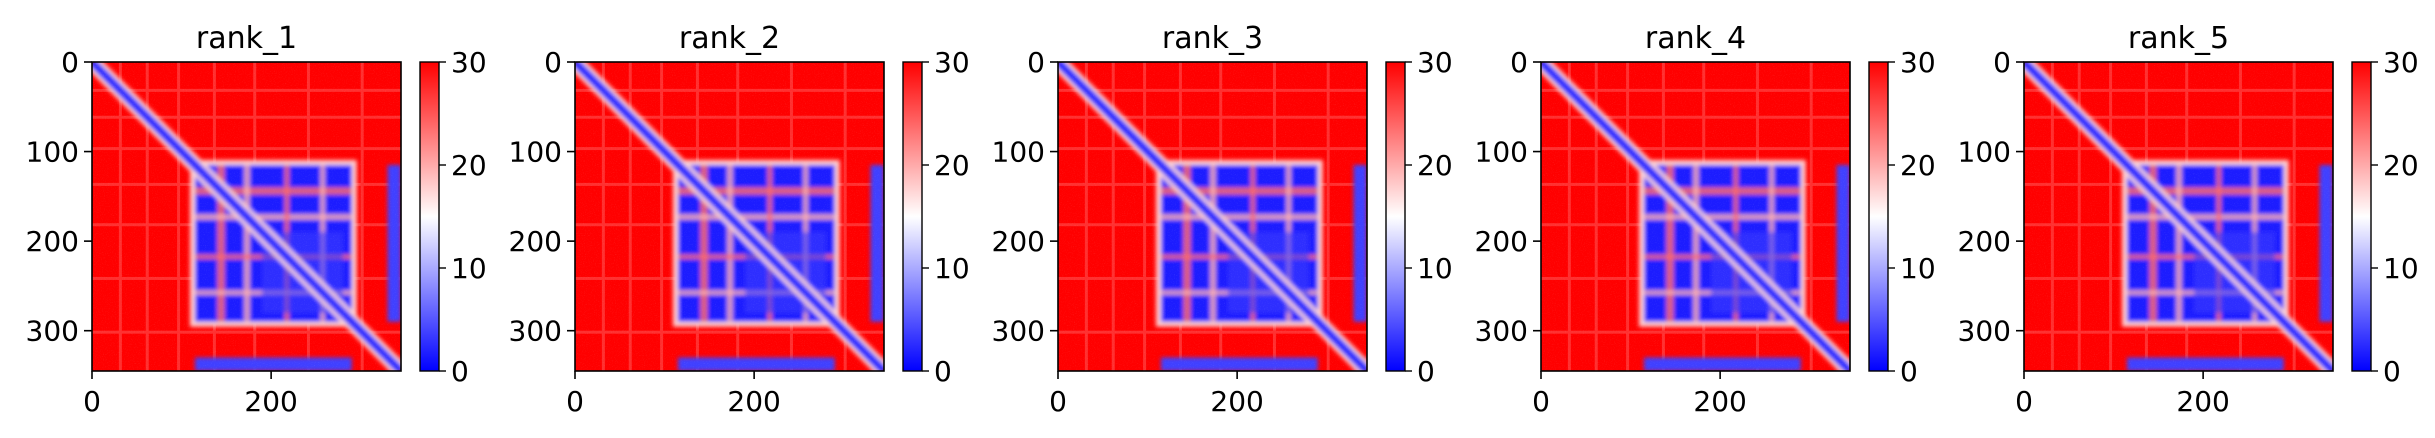 The width and height of the screenshot is (2435, 438). What do you see at coordinates (1695, 38) in the screenshot?
I see `panel-title: rank_4` at bounding box center [1695, 38].